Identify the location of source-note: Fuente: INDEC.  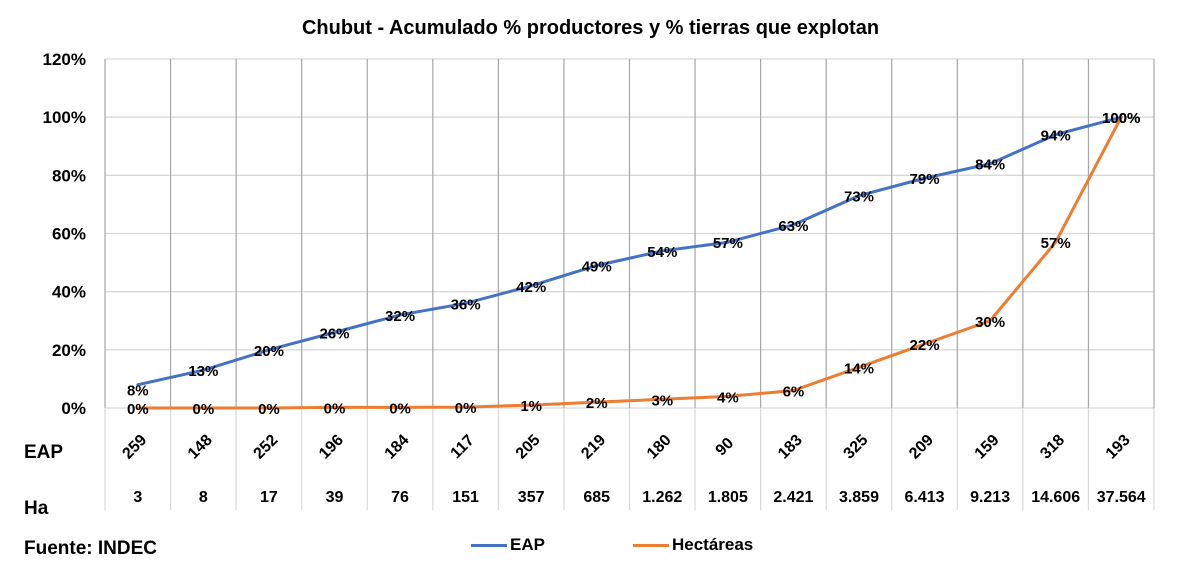
(90, 548).